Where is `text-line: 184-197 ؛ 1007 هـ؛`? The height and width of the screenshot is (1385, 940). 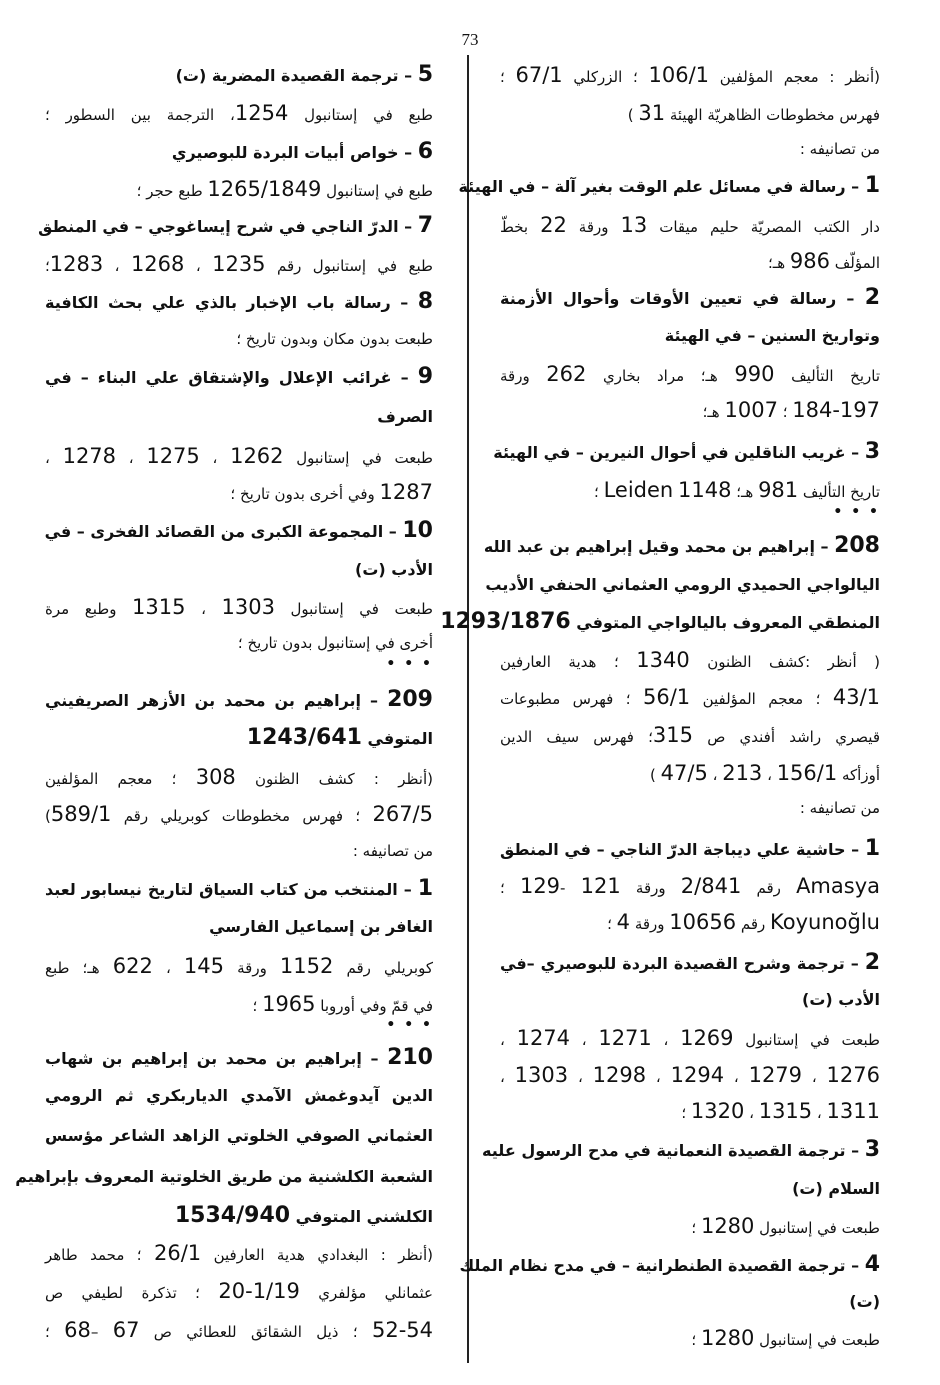 text-line: 184-197 ؛ 1007 هـ؛ is located at coordinates (791, 410).